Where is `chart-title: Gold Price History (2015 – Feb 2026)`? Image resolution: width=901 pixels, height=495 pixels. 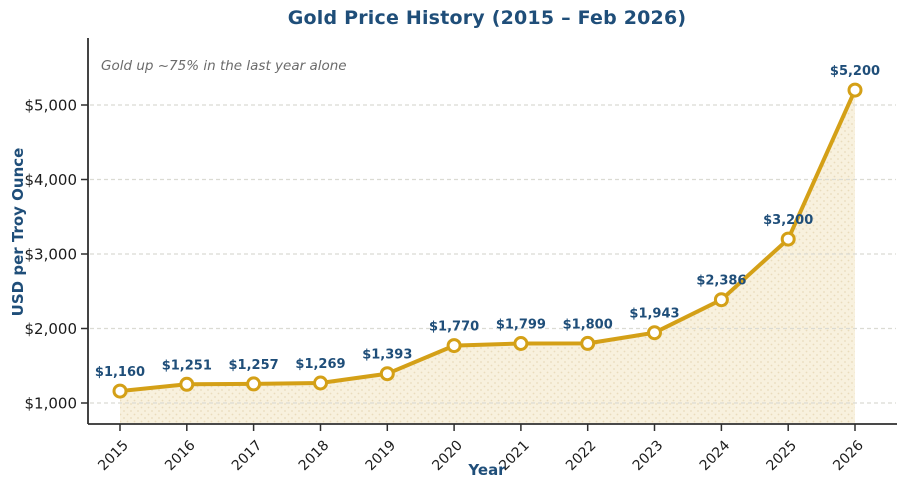
chart-title: Gold Price History (2015 – Feb 2026) is located at coordinates (487, 18).